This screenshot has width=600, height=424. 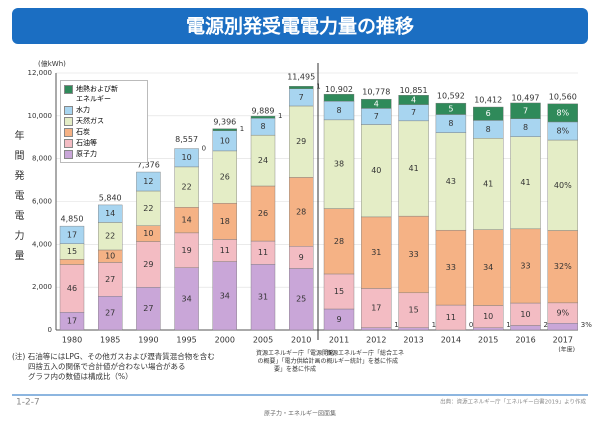 What do you see at coordinates (86, 154) in the screenshot?
I see `legend-label: 原子力` at bounding box center [86, 154].